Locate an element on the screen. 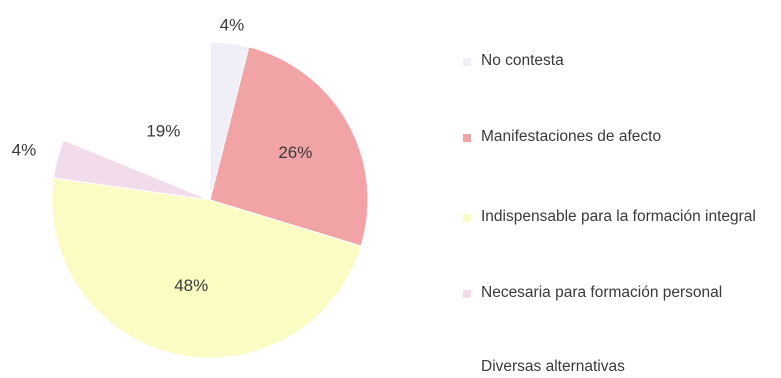 Image resolution: width=781 pixels, height=378 pixels. slice-value-label-0: 4% is located at coordinates (232, 24).